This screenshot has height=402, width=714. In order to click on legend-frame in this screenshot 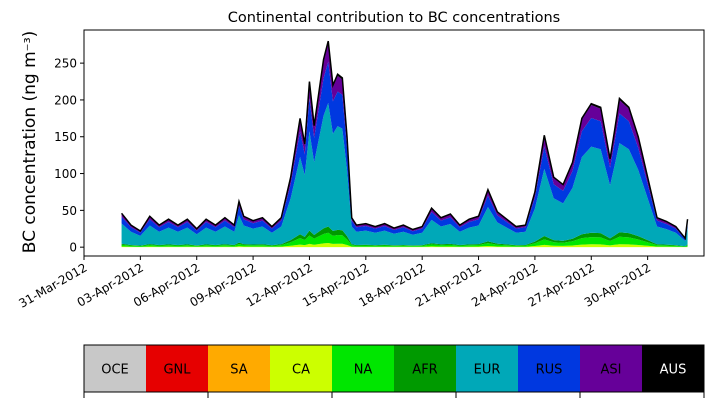, I will do `click(394, 368)`.